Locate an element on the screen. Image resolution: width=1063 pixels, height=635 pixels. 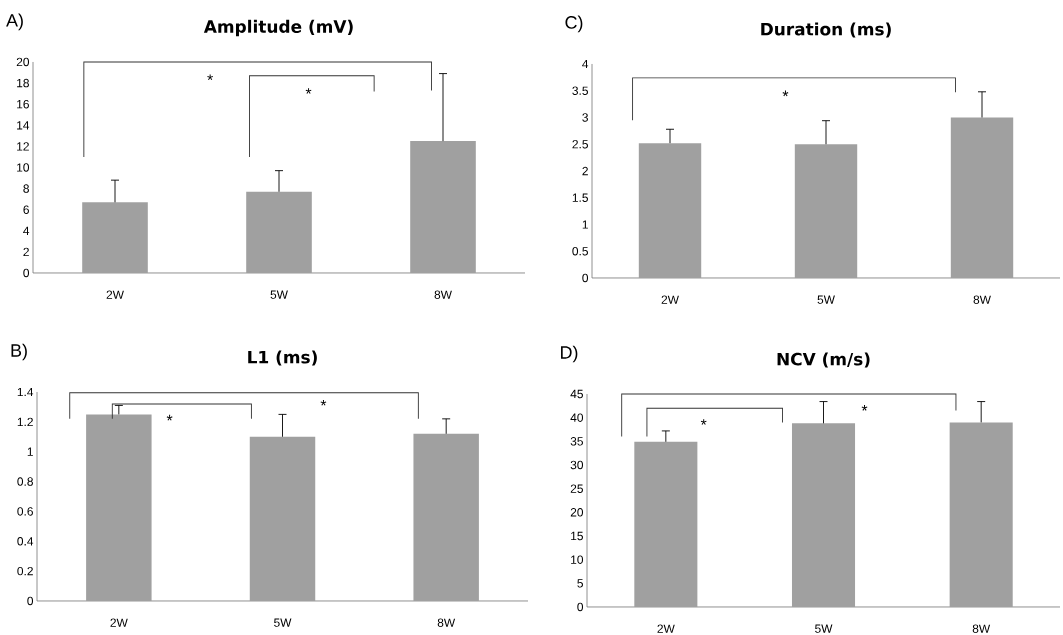
text: A) is located at coordinates (14, 22).